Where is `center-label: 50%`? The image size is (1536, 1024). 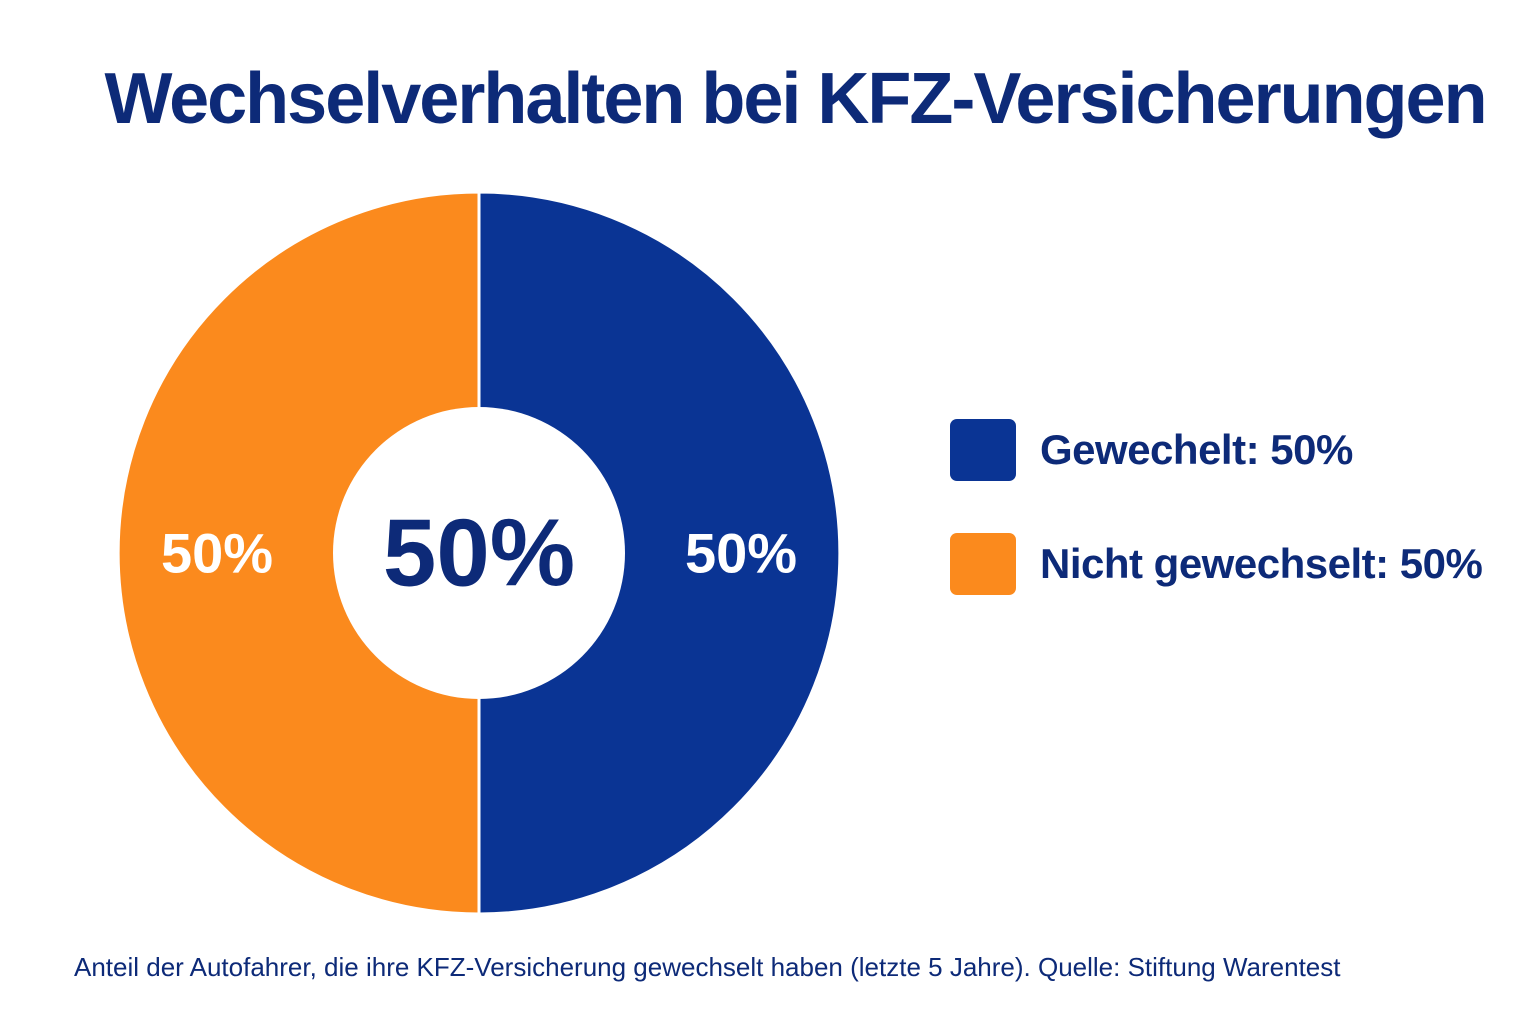
center-label: 50% is located at coordinates (479, 553).